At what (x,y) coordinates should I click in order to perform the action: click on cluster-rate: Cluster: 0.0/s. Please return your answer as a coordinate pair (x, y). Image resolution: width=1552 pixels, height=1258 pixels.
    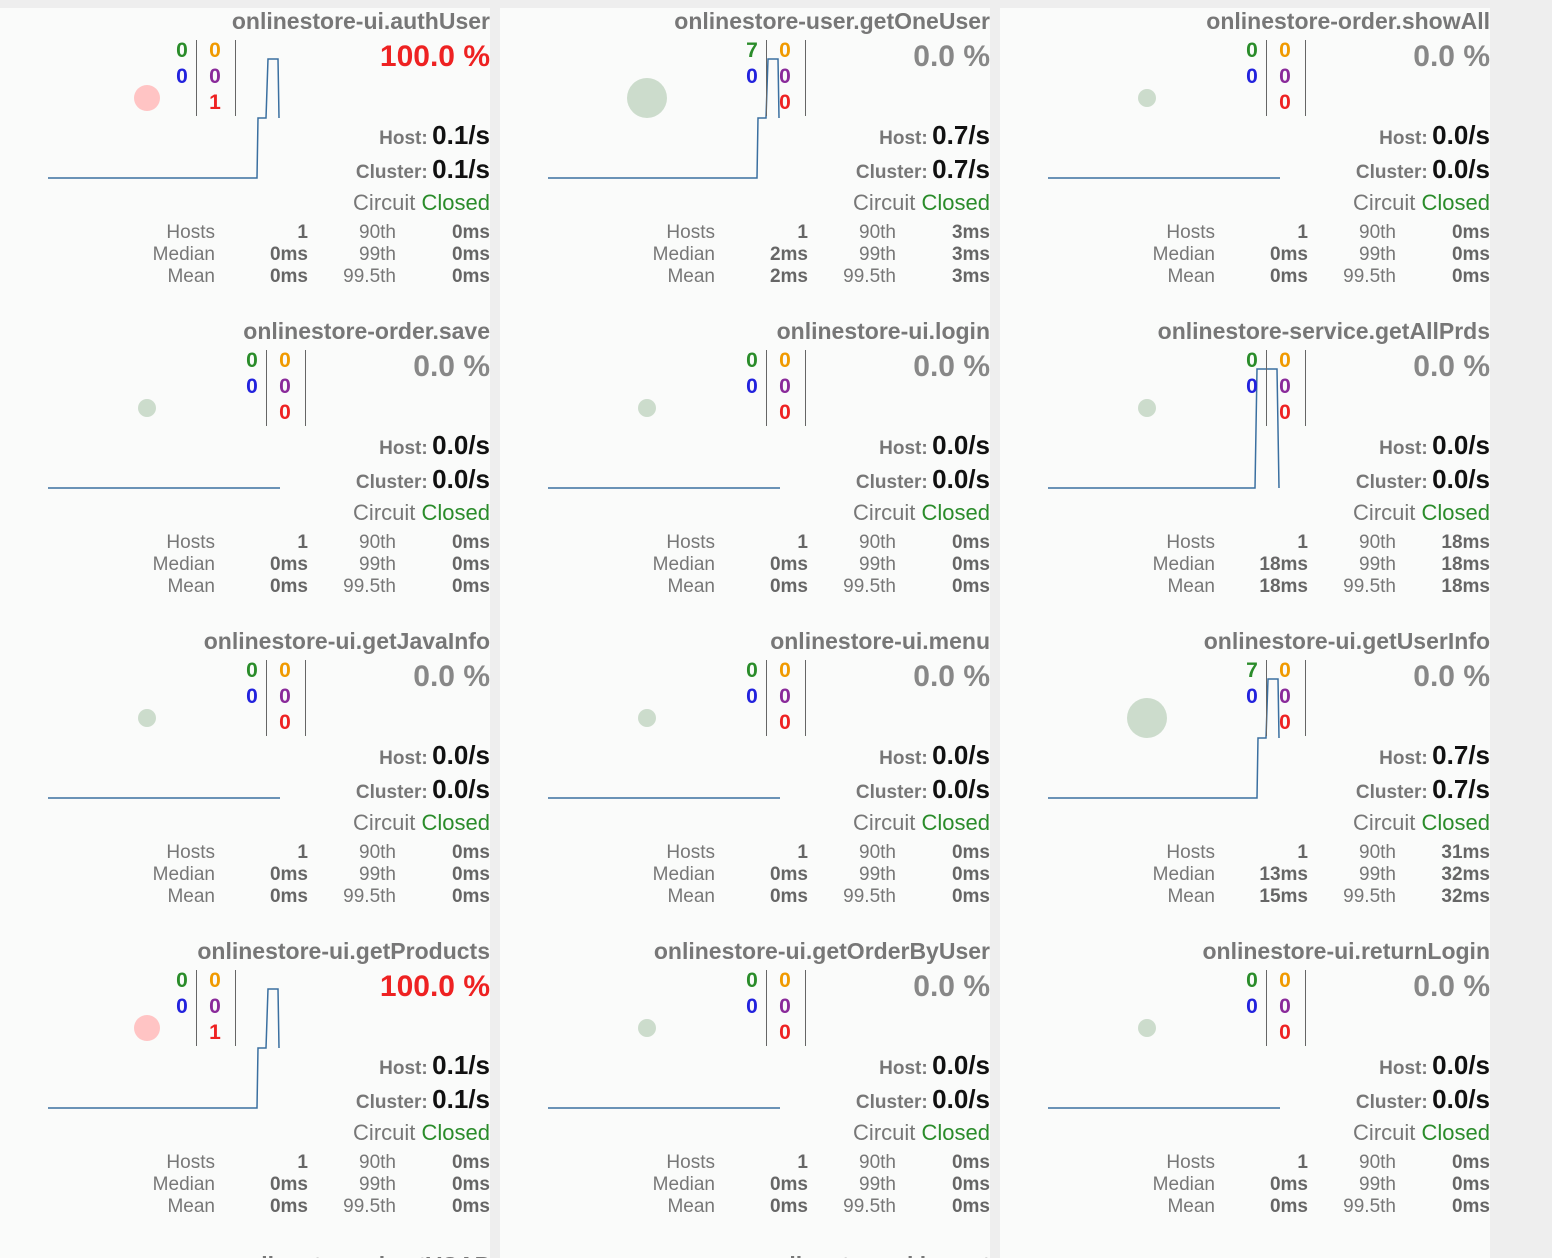
    Looking at the image, I should click on (422, 479).